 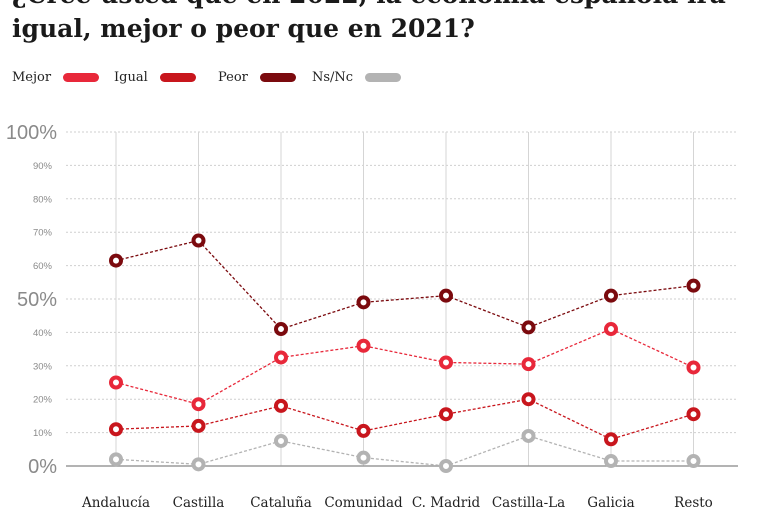 What do you see at coordinates (257, 77) in the screenshot?
I see `legend-item-peor: Peor` at bounding box center [257, 77].